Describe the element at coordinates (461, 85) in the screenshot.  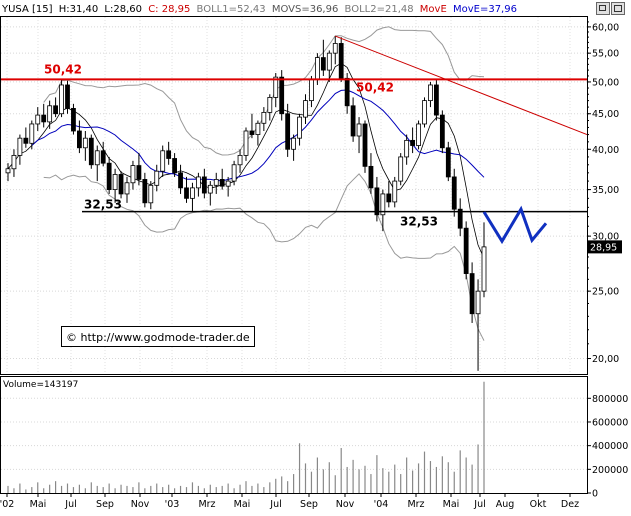
I see `descending-trendline` at that location.